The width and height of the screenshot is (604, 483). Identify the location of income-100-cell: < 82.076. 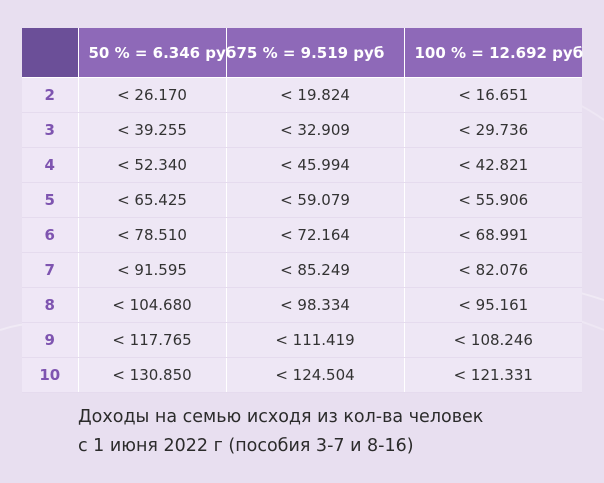
(492, 270).